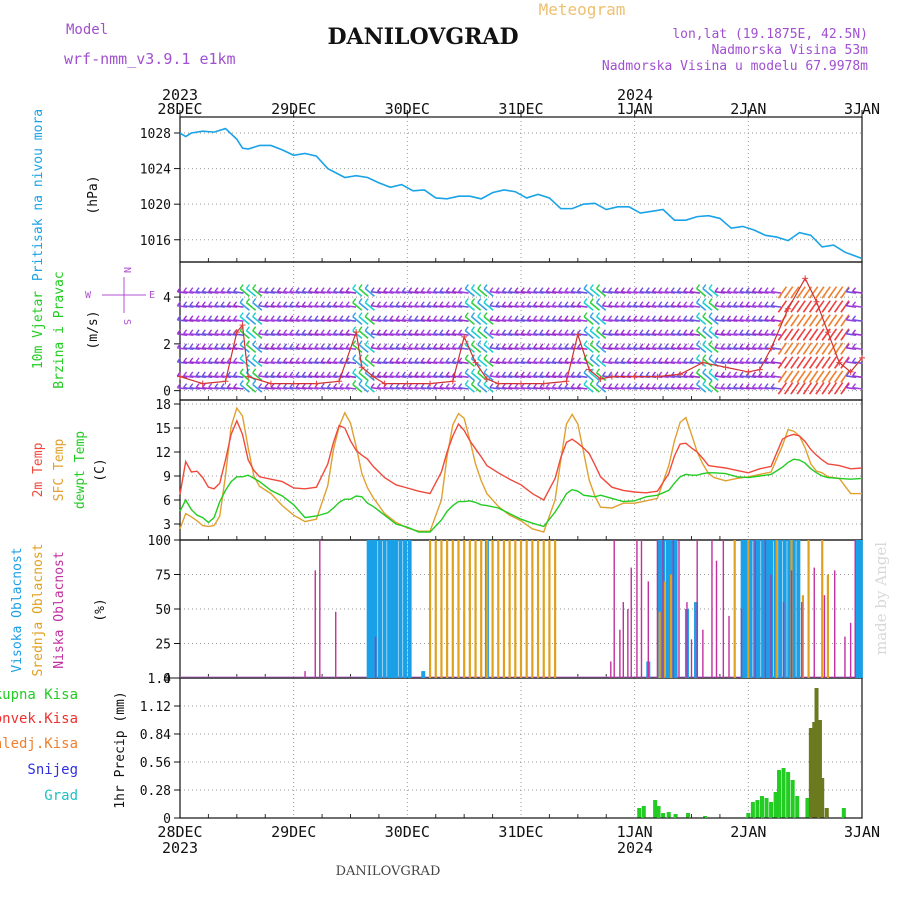  Describe the element at coordinates (770, 34) in the screenshot. I see `lonlat-text: lon,lat (19.1875E, 42.5N)` at that location.